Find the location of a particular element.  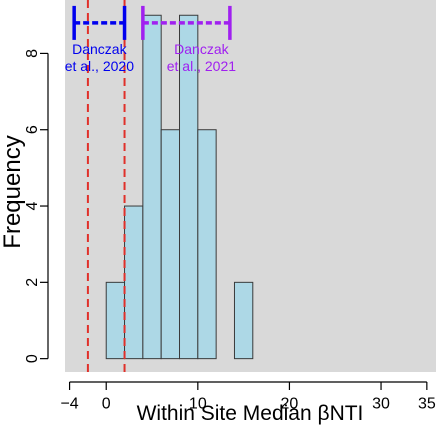

x-tick-label: 20 is located at coordinates (290, 403).